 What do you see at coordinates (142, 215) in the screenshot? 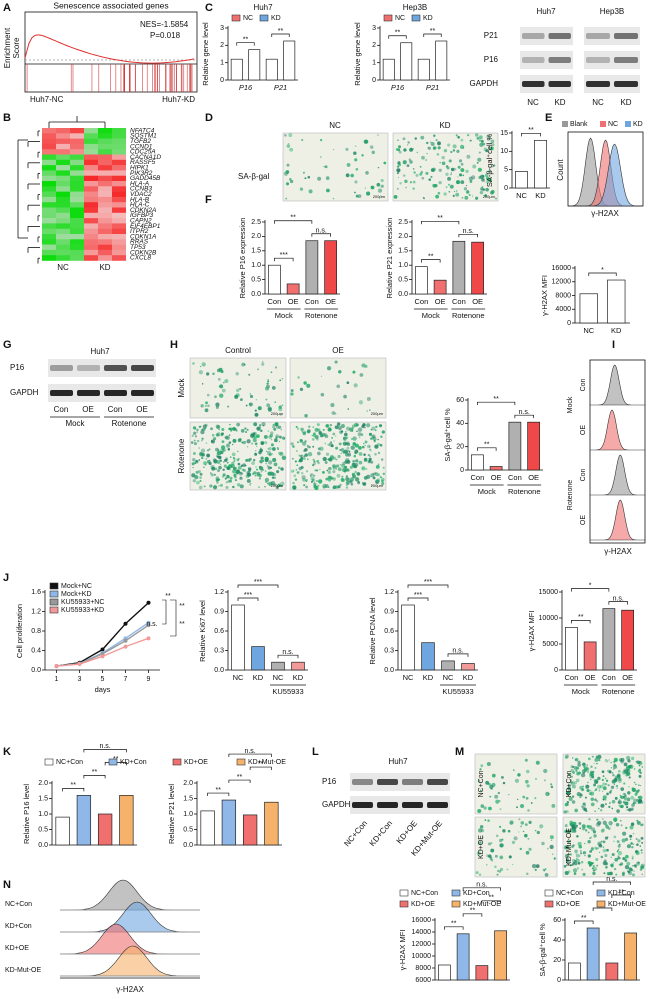
I see `gene-label: IGFBP3` at bounding box center [142, 215].